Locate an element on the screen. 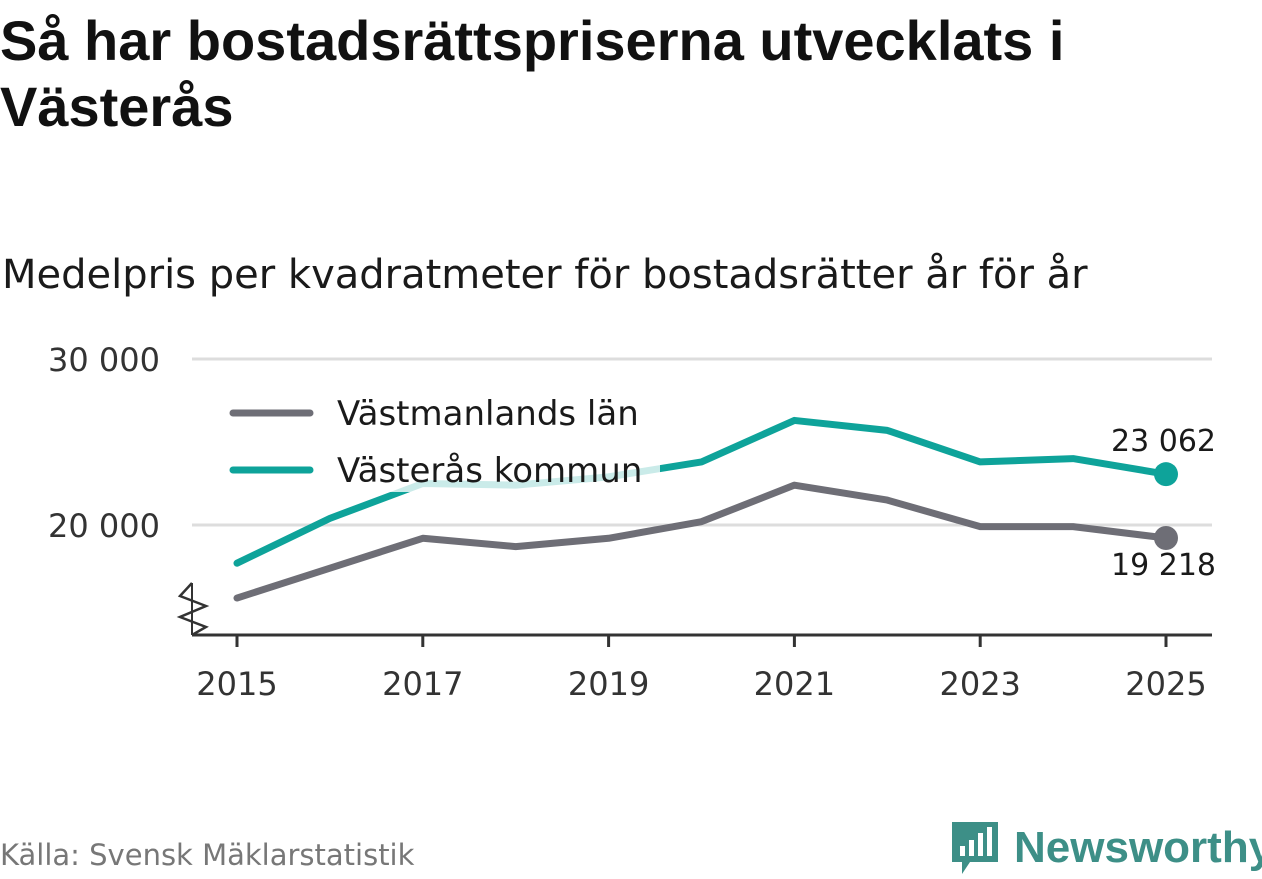 This screenshot has height=879, width=1262. x-tick-label: 2019 is located at coordinates (608, 684).